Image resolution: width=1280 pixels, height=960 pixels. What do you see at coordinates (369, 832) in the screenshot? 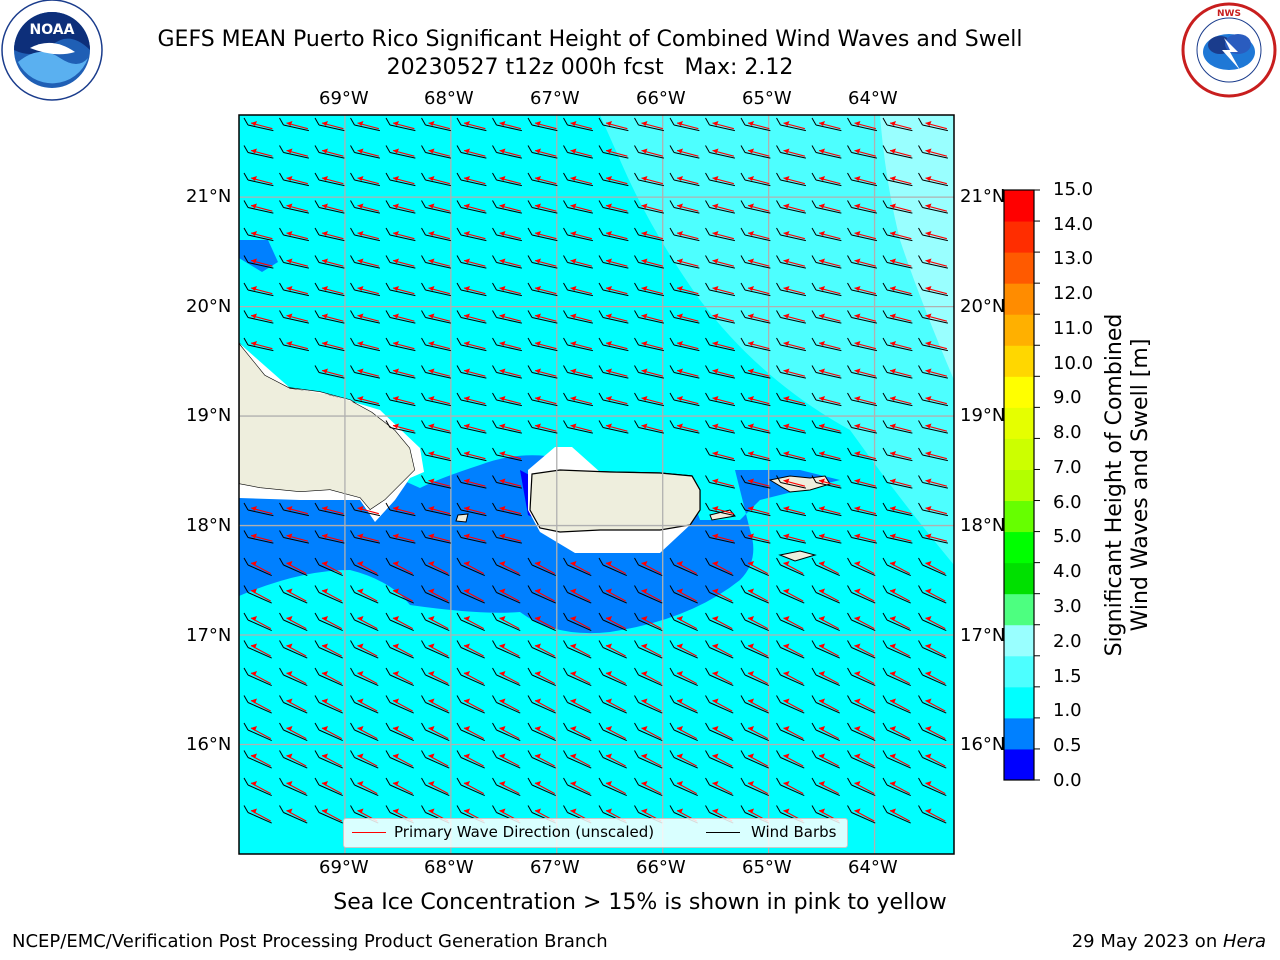
I see `wave-direction-swatch` at bounding box center [369, 832].